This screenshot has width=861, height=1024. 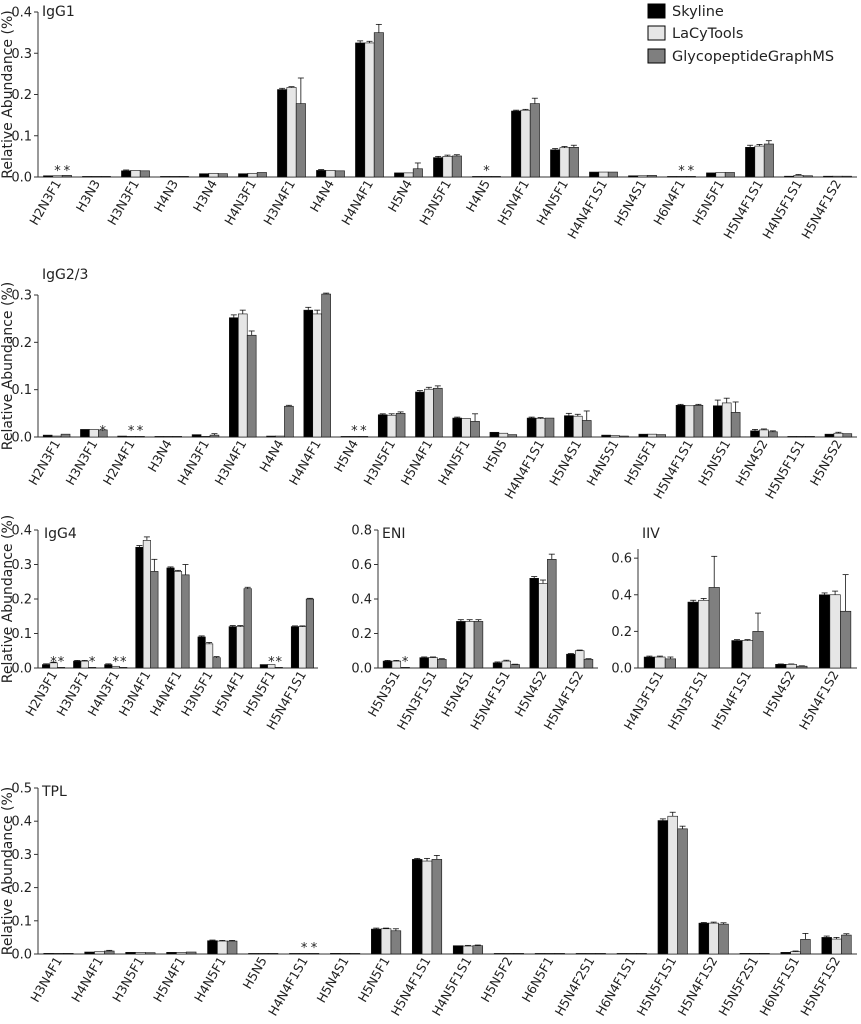 What do you see at coordinates (154, 620) in the screenshot?
I see `bar-h3n4f1-glycopeptidegraphms` at bounding box center [154, 620].